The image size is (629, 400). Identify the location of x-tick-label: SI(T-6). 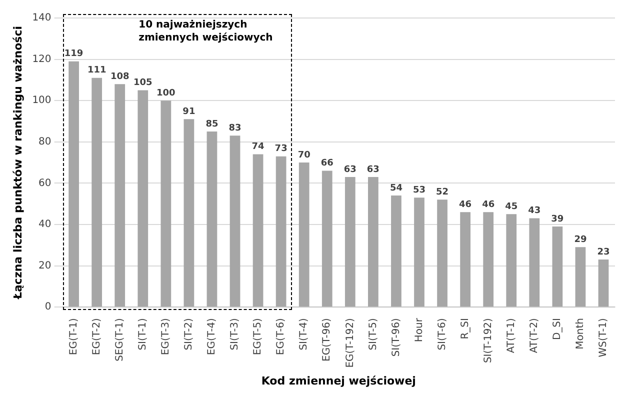
(442, 334).